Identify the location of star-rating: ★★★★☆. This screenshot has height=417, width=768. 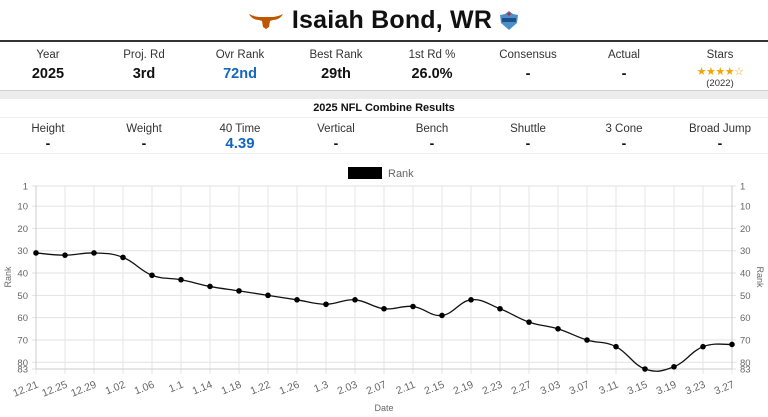
(720, 72).